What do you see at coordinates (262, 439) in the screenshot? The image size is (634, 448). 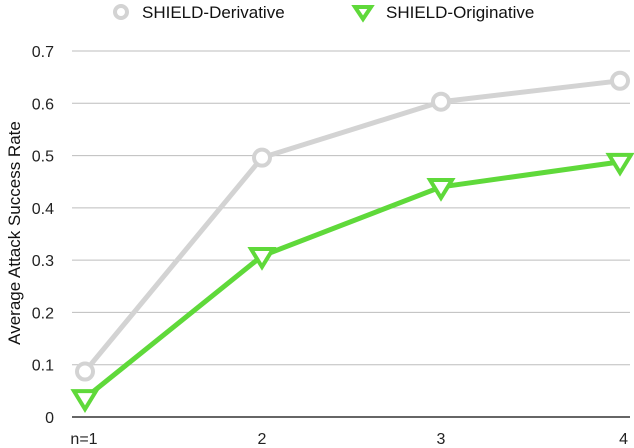 I see `x-tick-label: 2` at bounding box center [262, 439].